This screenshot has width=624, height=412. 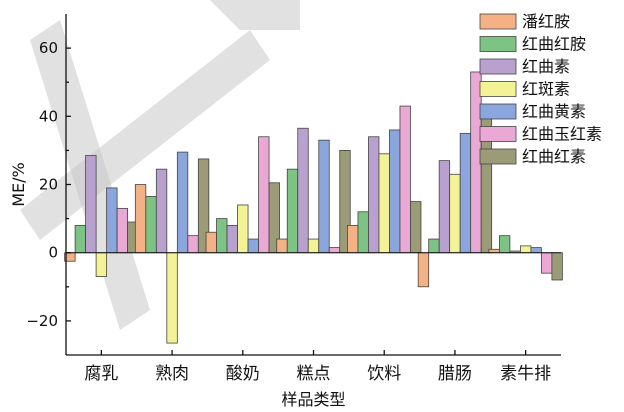 I want to click on x-tick-label: 糕点, so click(x=314, y=374).